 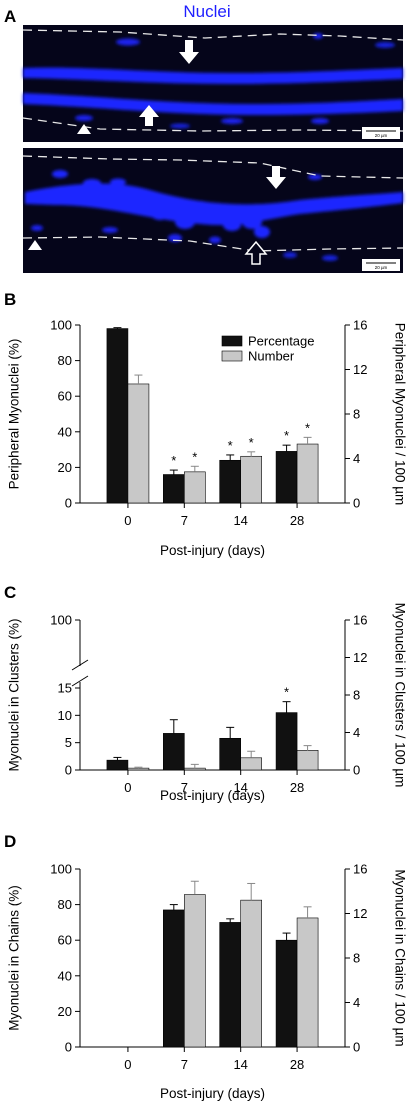 What do you see at coordinates (14, 694) in the screenshot?
I see `y-axis-title-left: Myonuclei in Clusters (%)` at bounding box center [14, 694].